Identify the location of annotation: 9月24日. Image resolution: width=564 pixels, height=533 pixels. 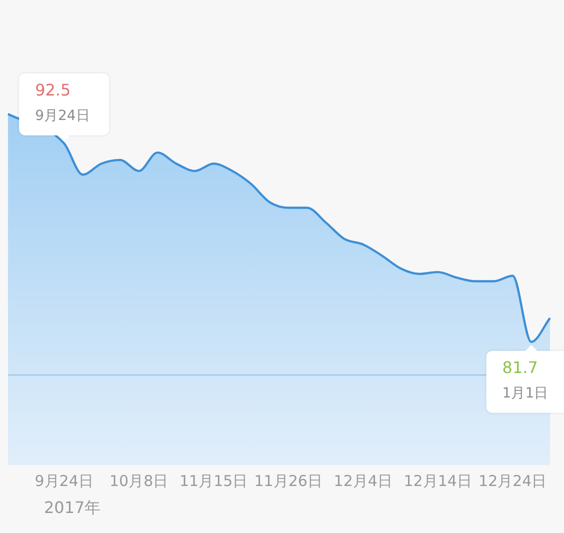
(62, 116).